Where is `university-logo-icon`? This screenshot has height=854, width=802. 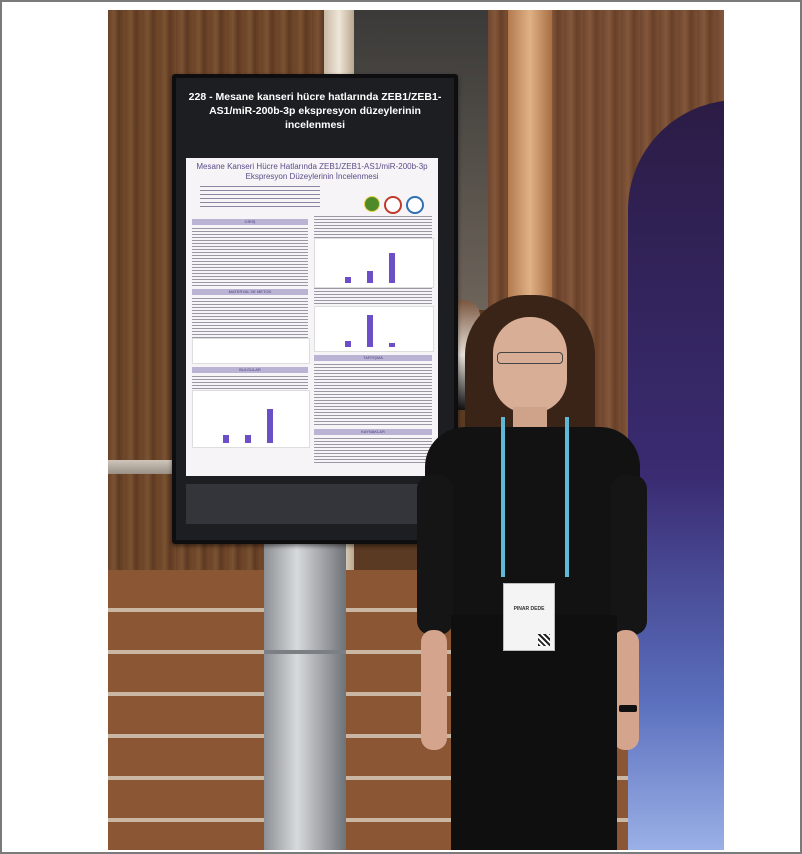 university-logo-icon is located at coordinates (372, 204).